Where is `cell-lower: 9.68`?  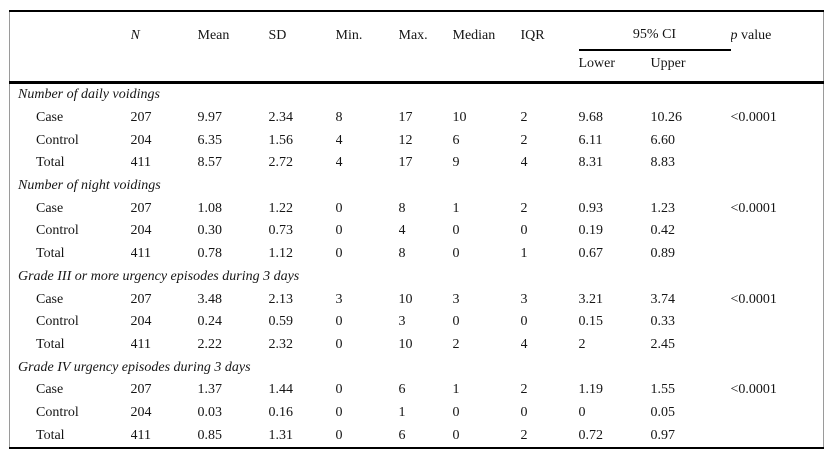 cell-lower: 9.68 is located at coordinates (591, 118).